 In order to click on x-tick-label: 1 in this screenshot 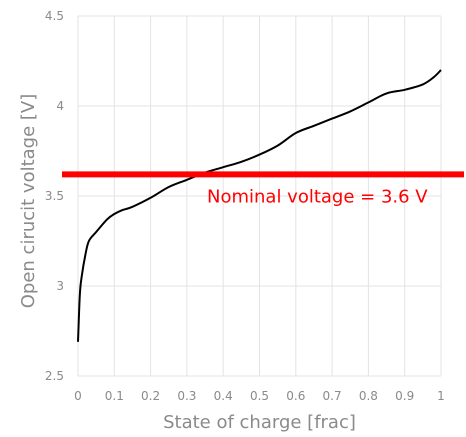, I will do `click(441, 396)`.